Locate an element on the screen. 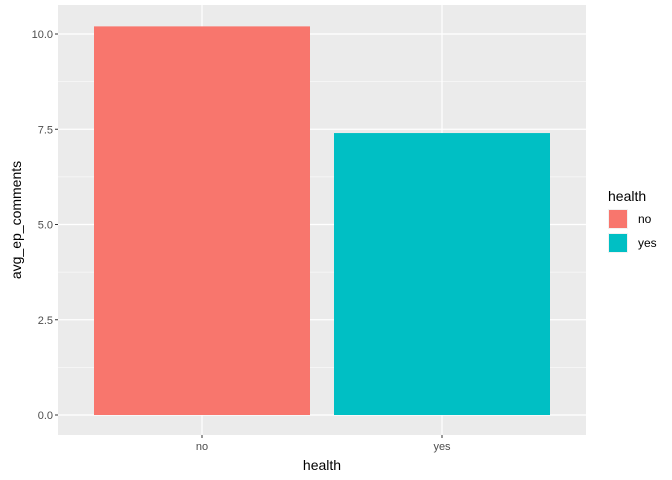 The image size is (672, 480). legend-label: yes is located at coordinates (647, 243).